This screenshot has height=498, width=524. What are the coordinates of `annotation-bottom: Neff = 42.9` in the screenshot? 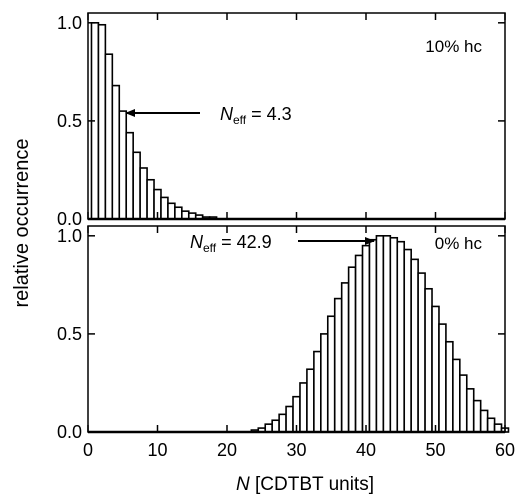 It's located at (231, 243).